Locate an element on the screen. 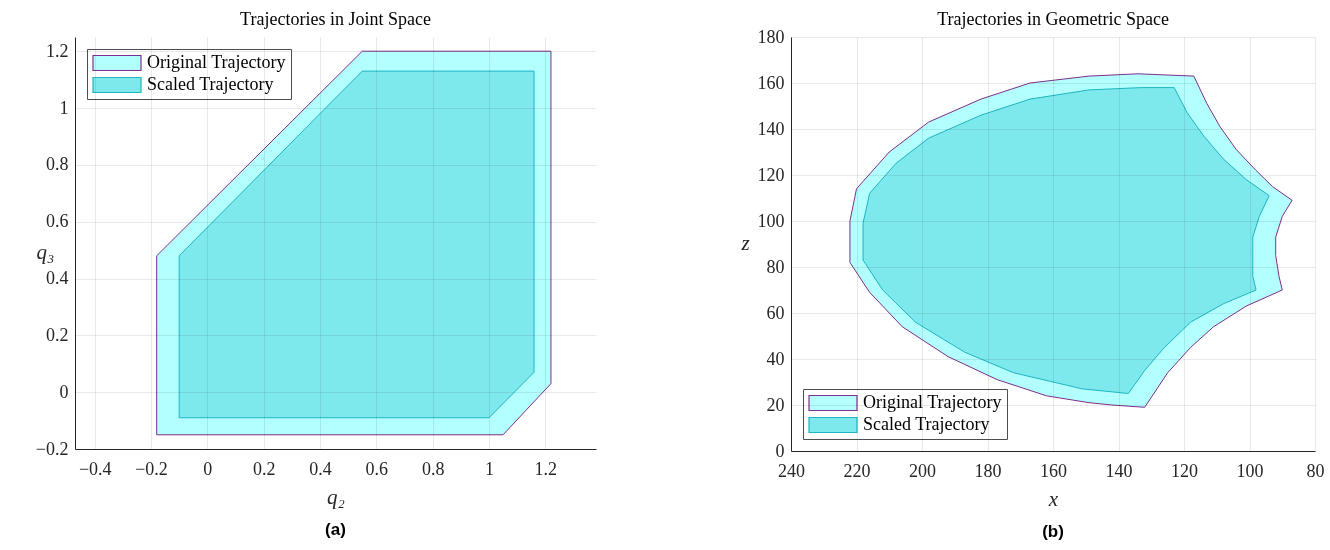 The image size is (1330, 550). x-tick-label: 180 is located at coordinates (988, 470).